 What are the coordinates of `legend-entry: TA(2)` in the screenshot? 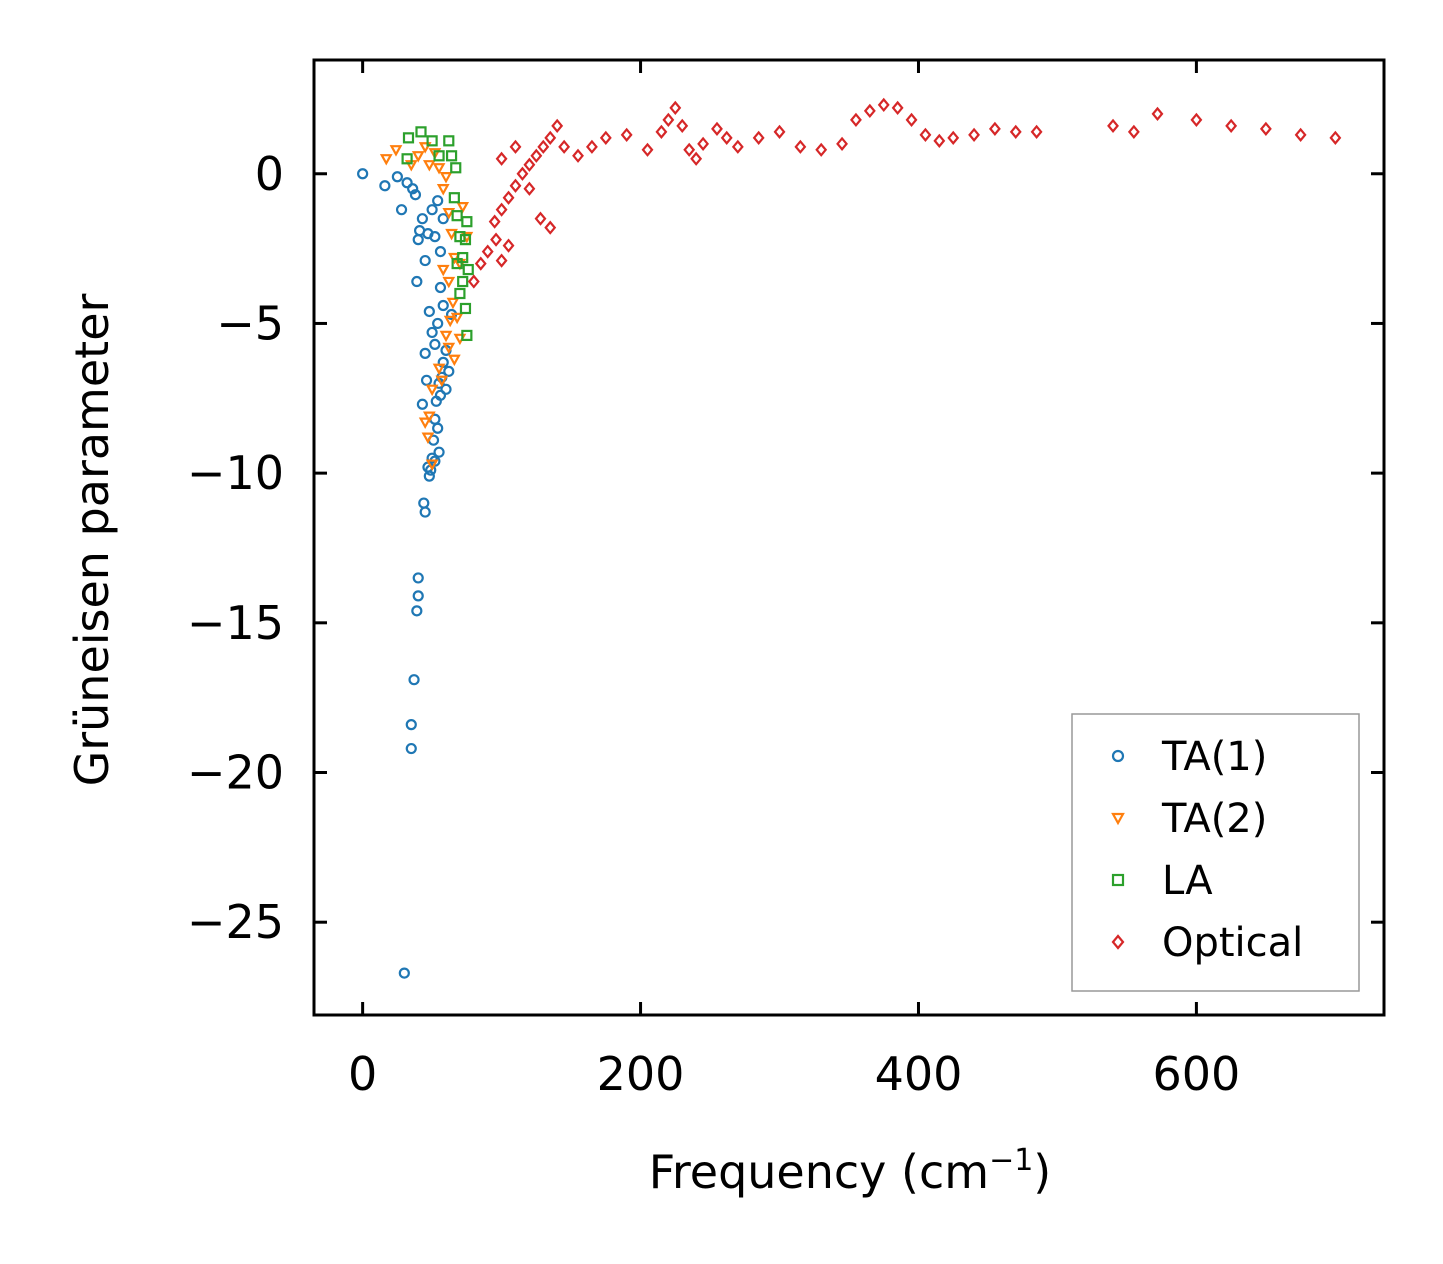 It's located at (1189, 819).